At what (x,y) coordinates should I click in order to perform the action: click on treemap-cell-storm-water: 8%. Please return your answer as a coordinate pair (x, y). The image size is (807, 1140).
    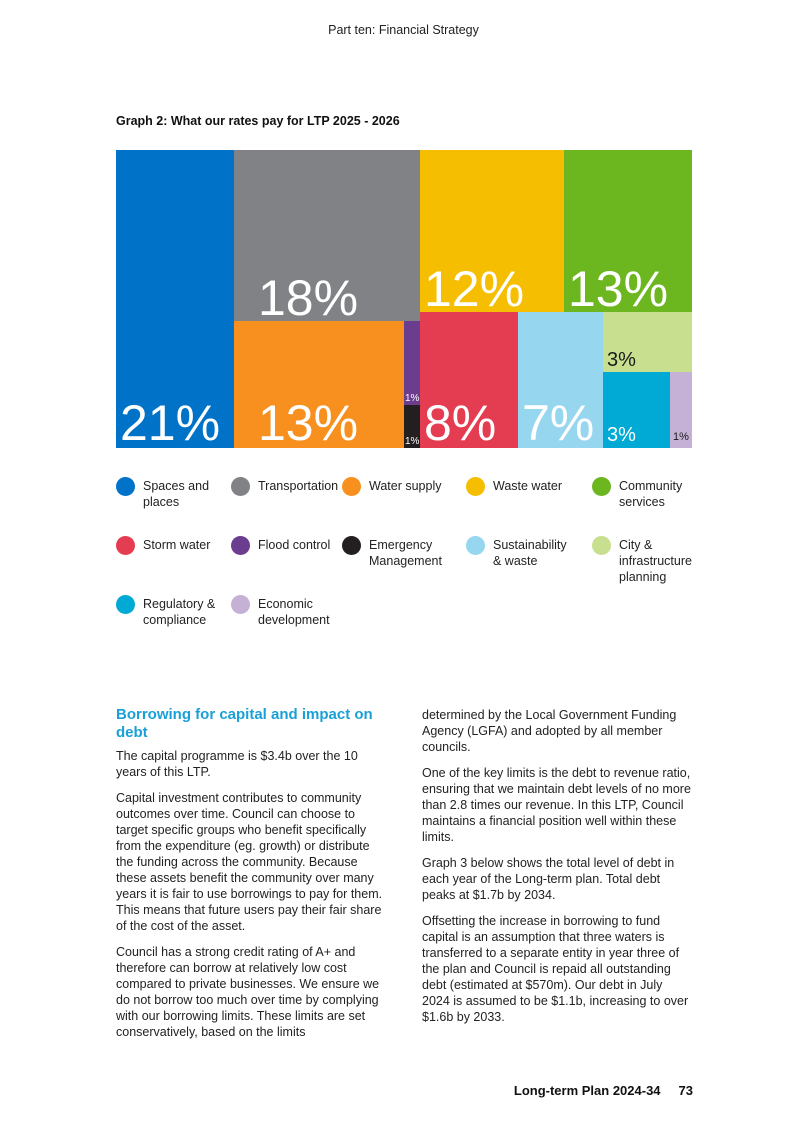
    Looking at the image, I should click on (469, 380).